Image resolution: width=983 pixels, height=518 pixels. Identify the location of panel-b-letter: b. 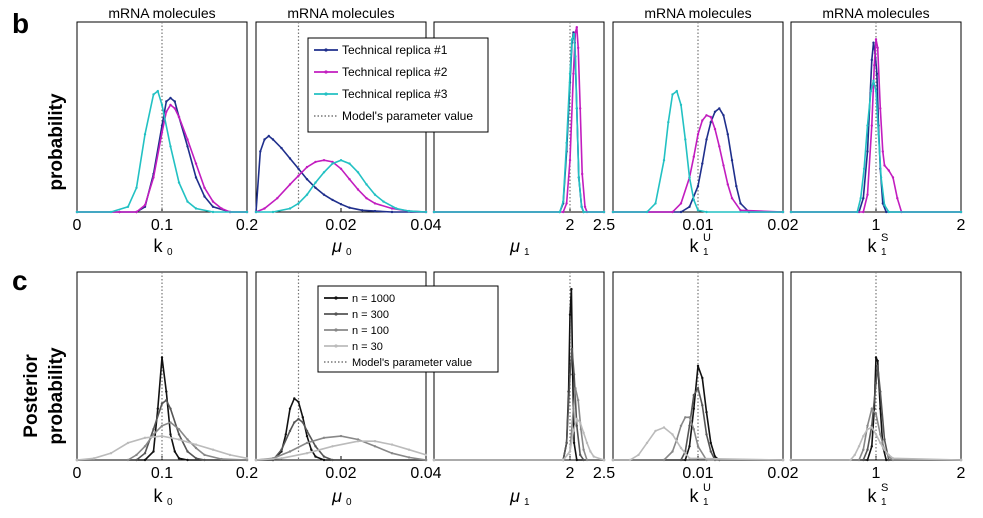
(20, 23).